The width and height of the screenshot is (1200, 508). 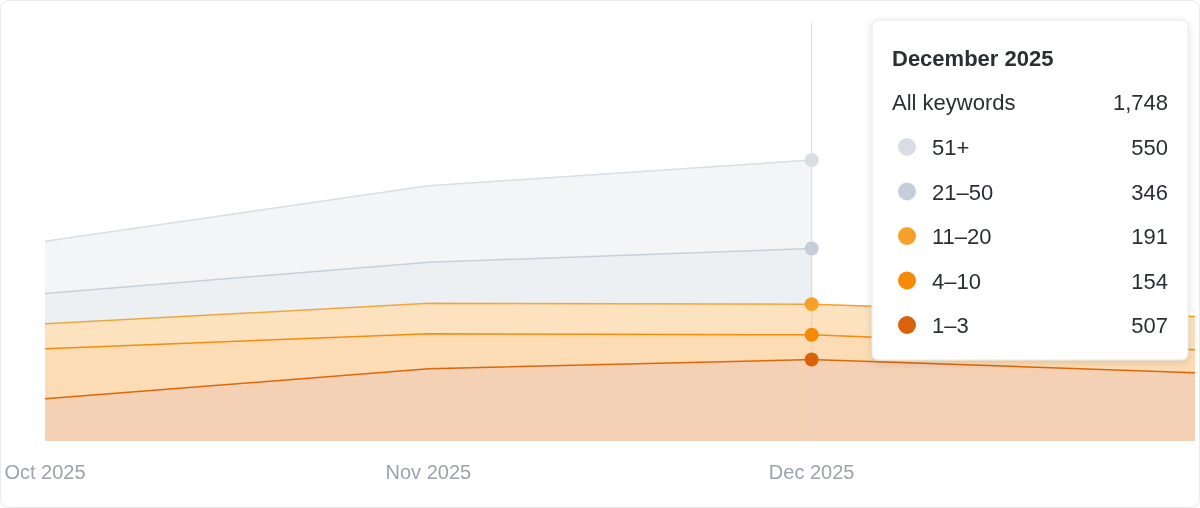 What do you see at coordinates (950, 325) in the screenshot?
I see `legend-label: 1–3` at bounding box center [950, 325].